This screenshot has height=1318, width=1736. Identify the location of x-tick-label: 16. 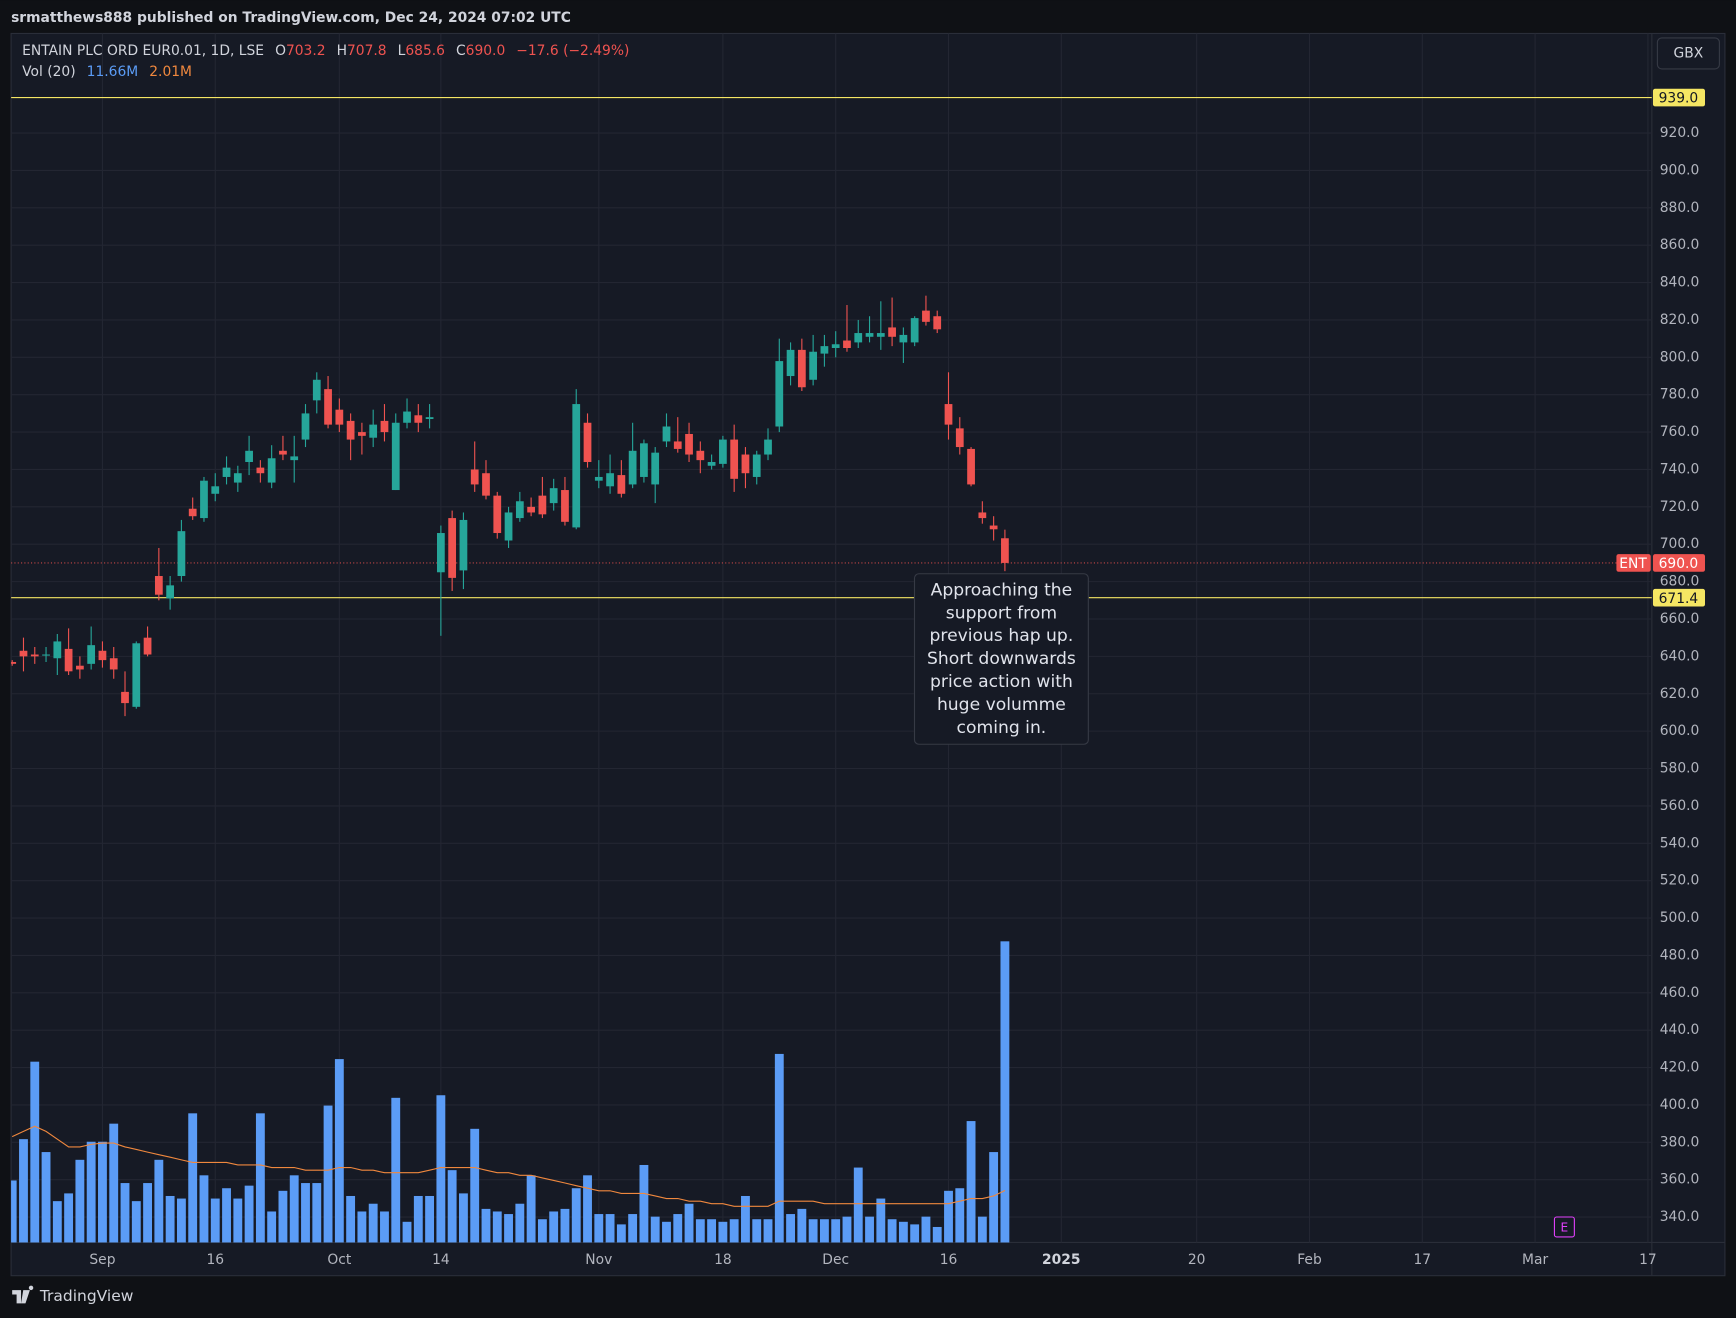
(215, 1260).